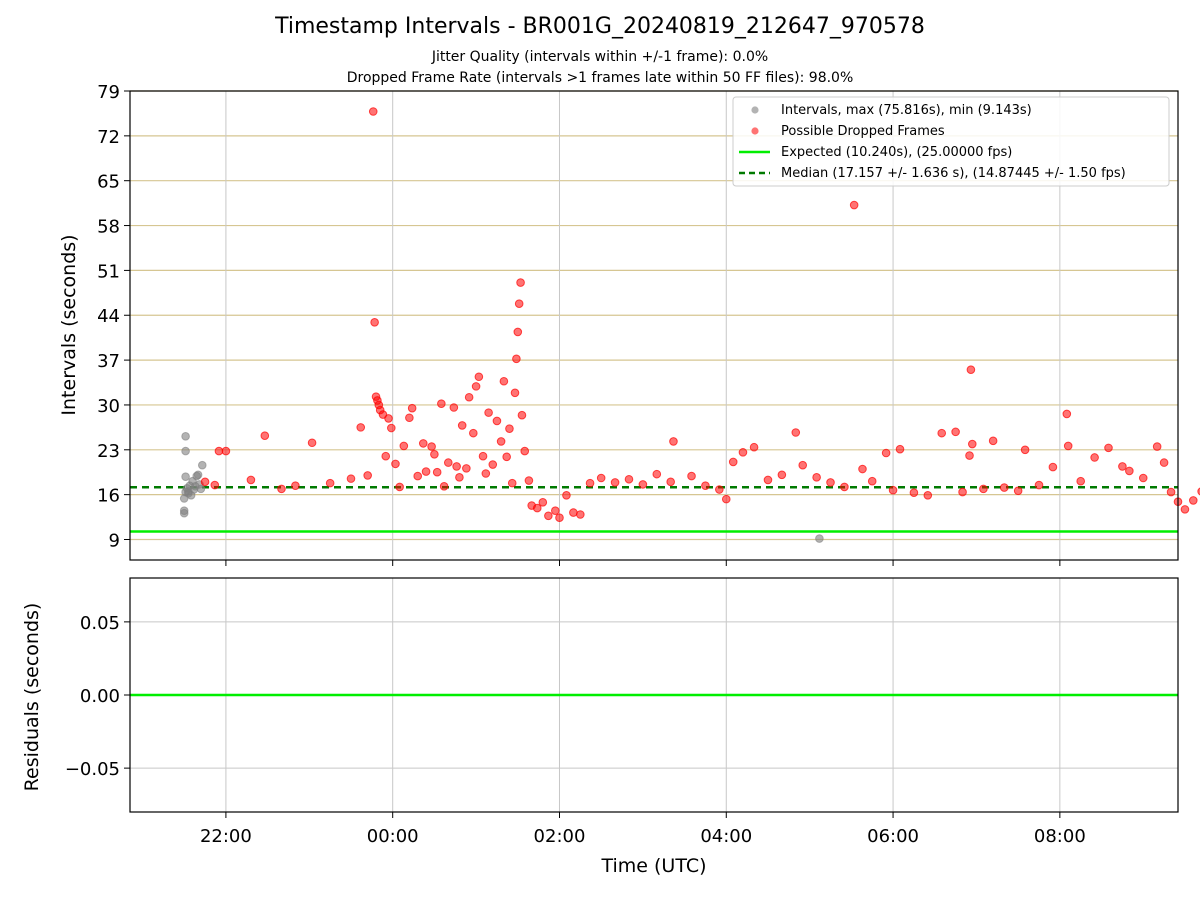 The image size is (1200, 900). What do you see at coordinates (114, 540) in the screenshot?
I see `top-ytick-label: 9` at bounding box center [114, 540].